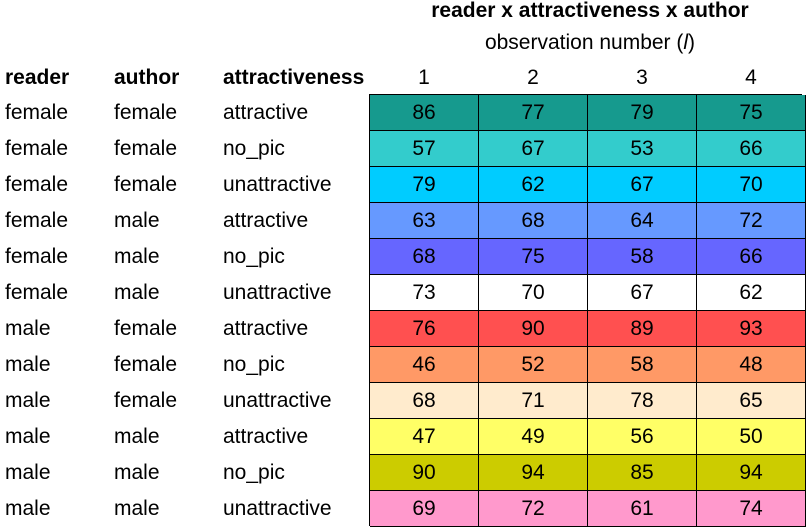  I want to click on value-cell: 69, so click(424, 509).